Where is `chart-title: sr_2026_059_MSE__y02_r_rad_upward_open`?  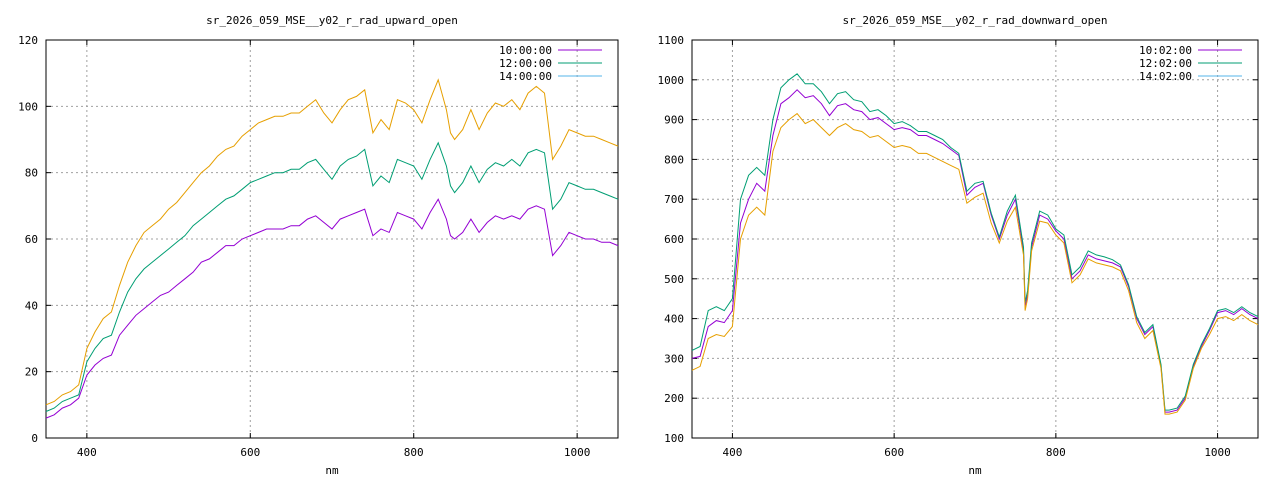
chart-title: sr_2026_059_MSE__y02_r_rad_upward_open is located at coordinates (332, 20).